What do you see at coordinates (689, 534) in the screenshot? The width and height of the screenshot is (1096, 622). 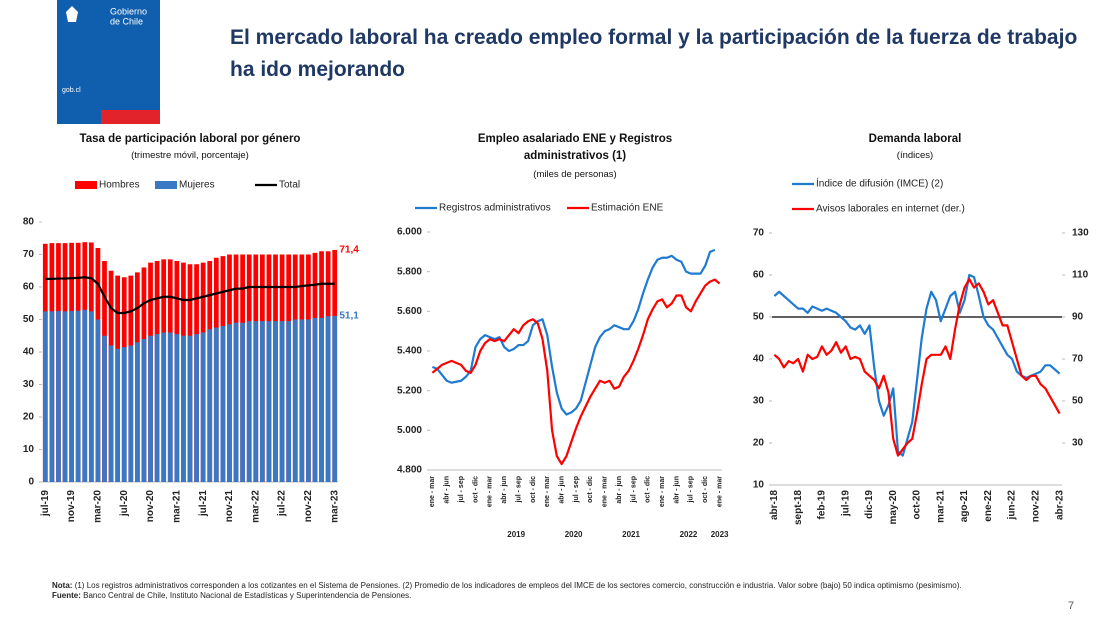 I see `x-group-label: 2022` at bounding box center [689, 534].